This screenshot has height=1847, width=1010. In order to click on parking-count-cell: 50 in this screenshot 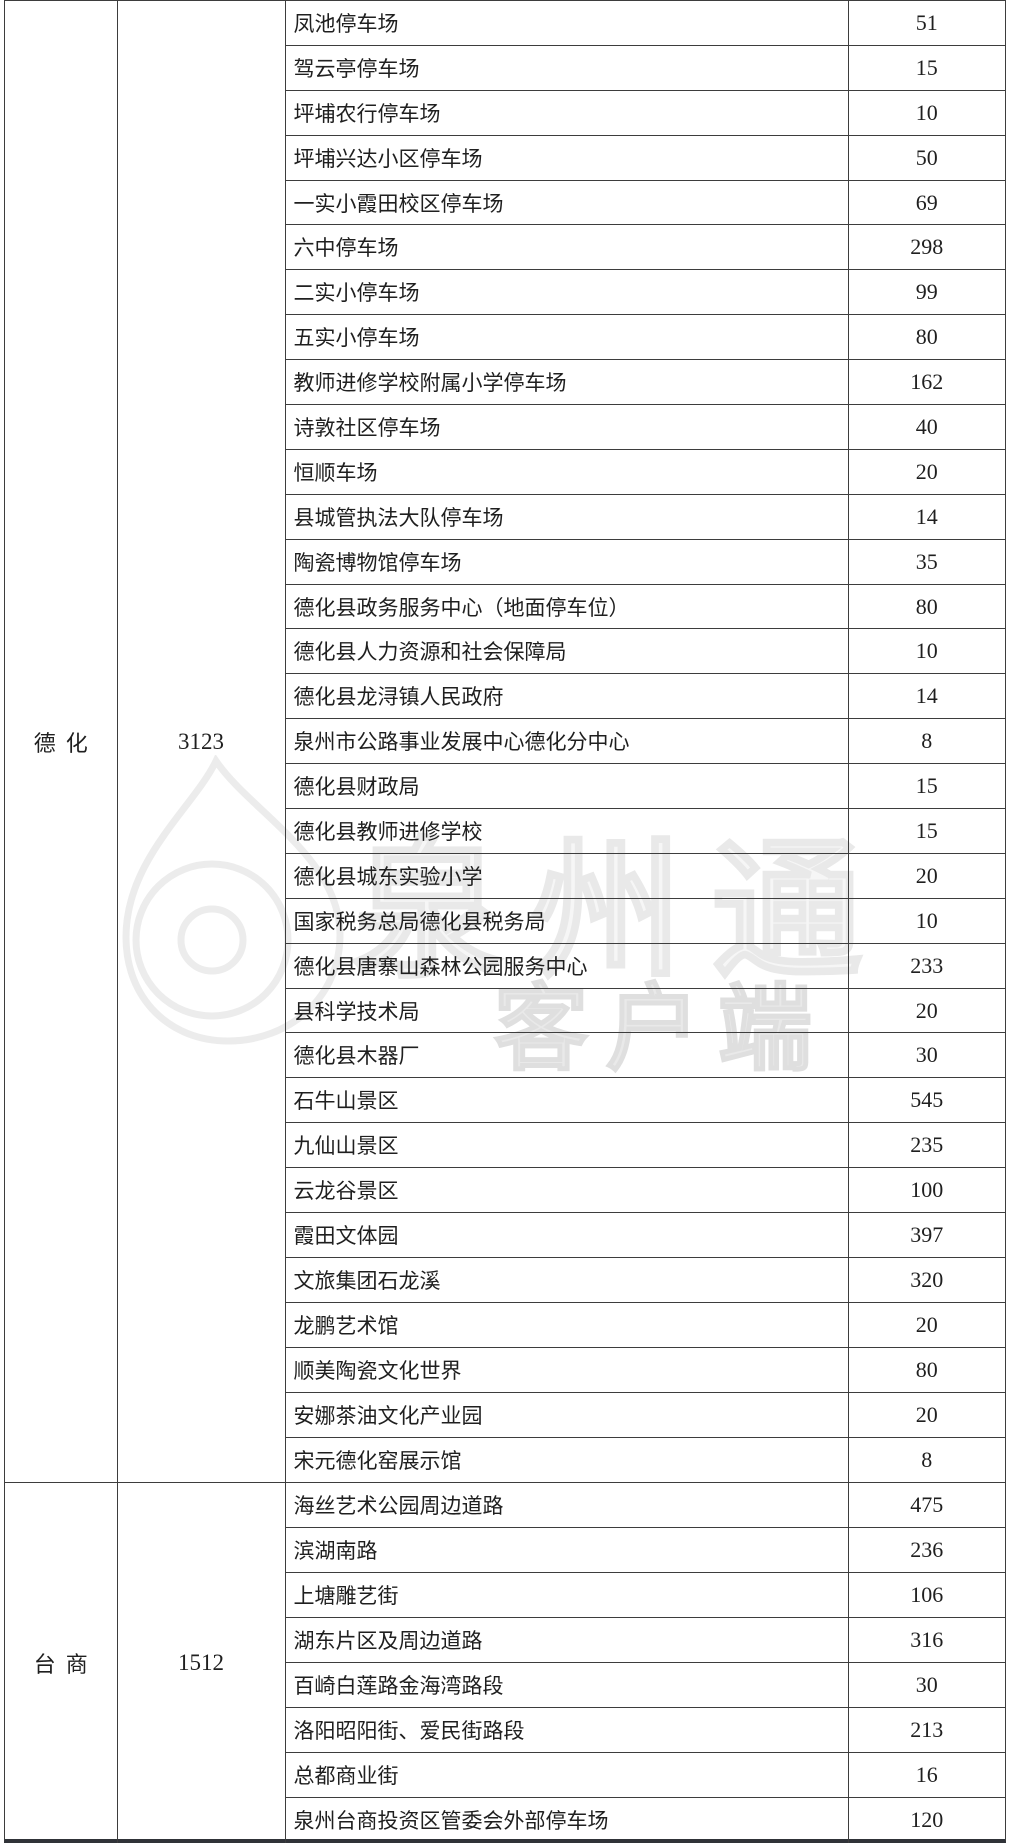, I will do `click(926, 157)`.